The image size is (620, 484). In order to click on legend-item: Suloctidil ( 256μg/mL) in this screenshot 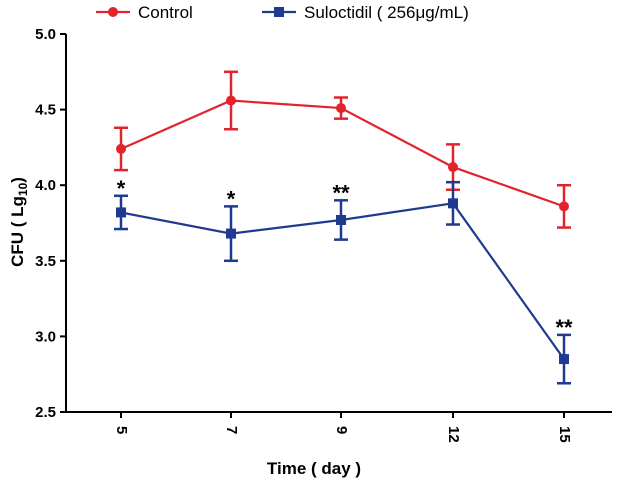, I will do `click(365, 12)`.